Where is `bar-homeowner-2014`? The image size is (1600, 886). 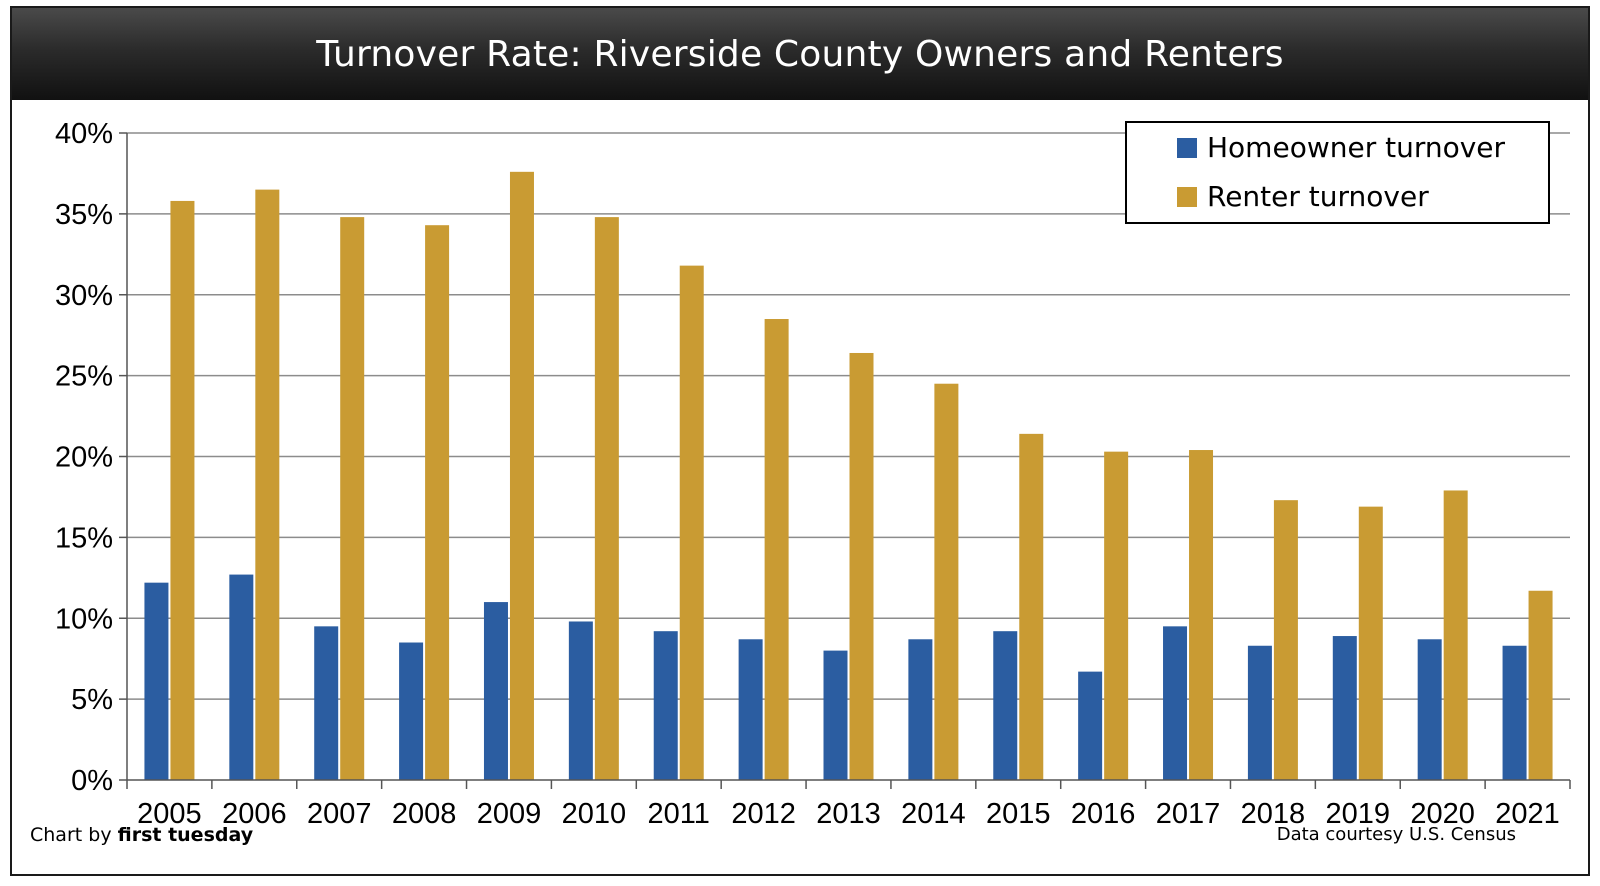
bar-homeowner-2014 is located at coordinates (920, 709).